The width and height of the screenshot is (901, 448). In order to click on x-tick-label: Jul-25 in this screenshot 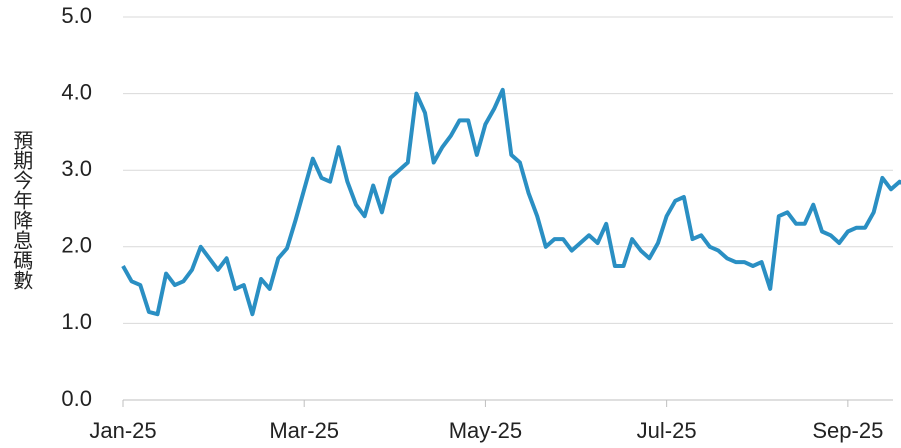, I will do `click(667, 430)`.